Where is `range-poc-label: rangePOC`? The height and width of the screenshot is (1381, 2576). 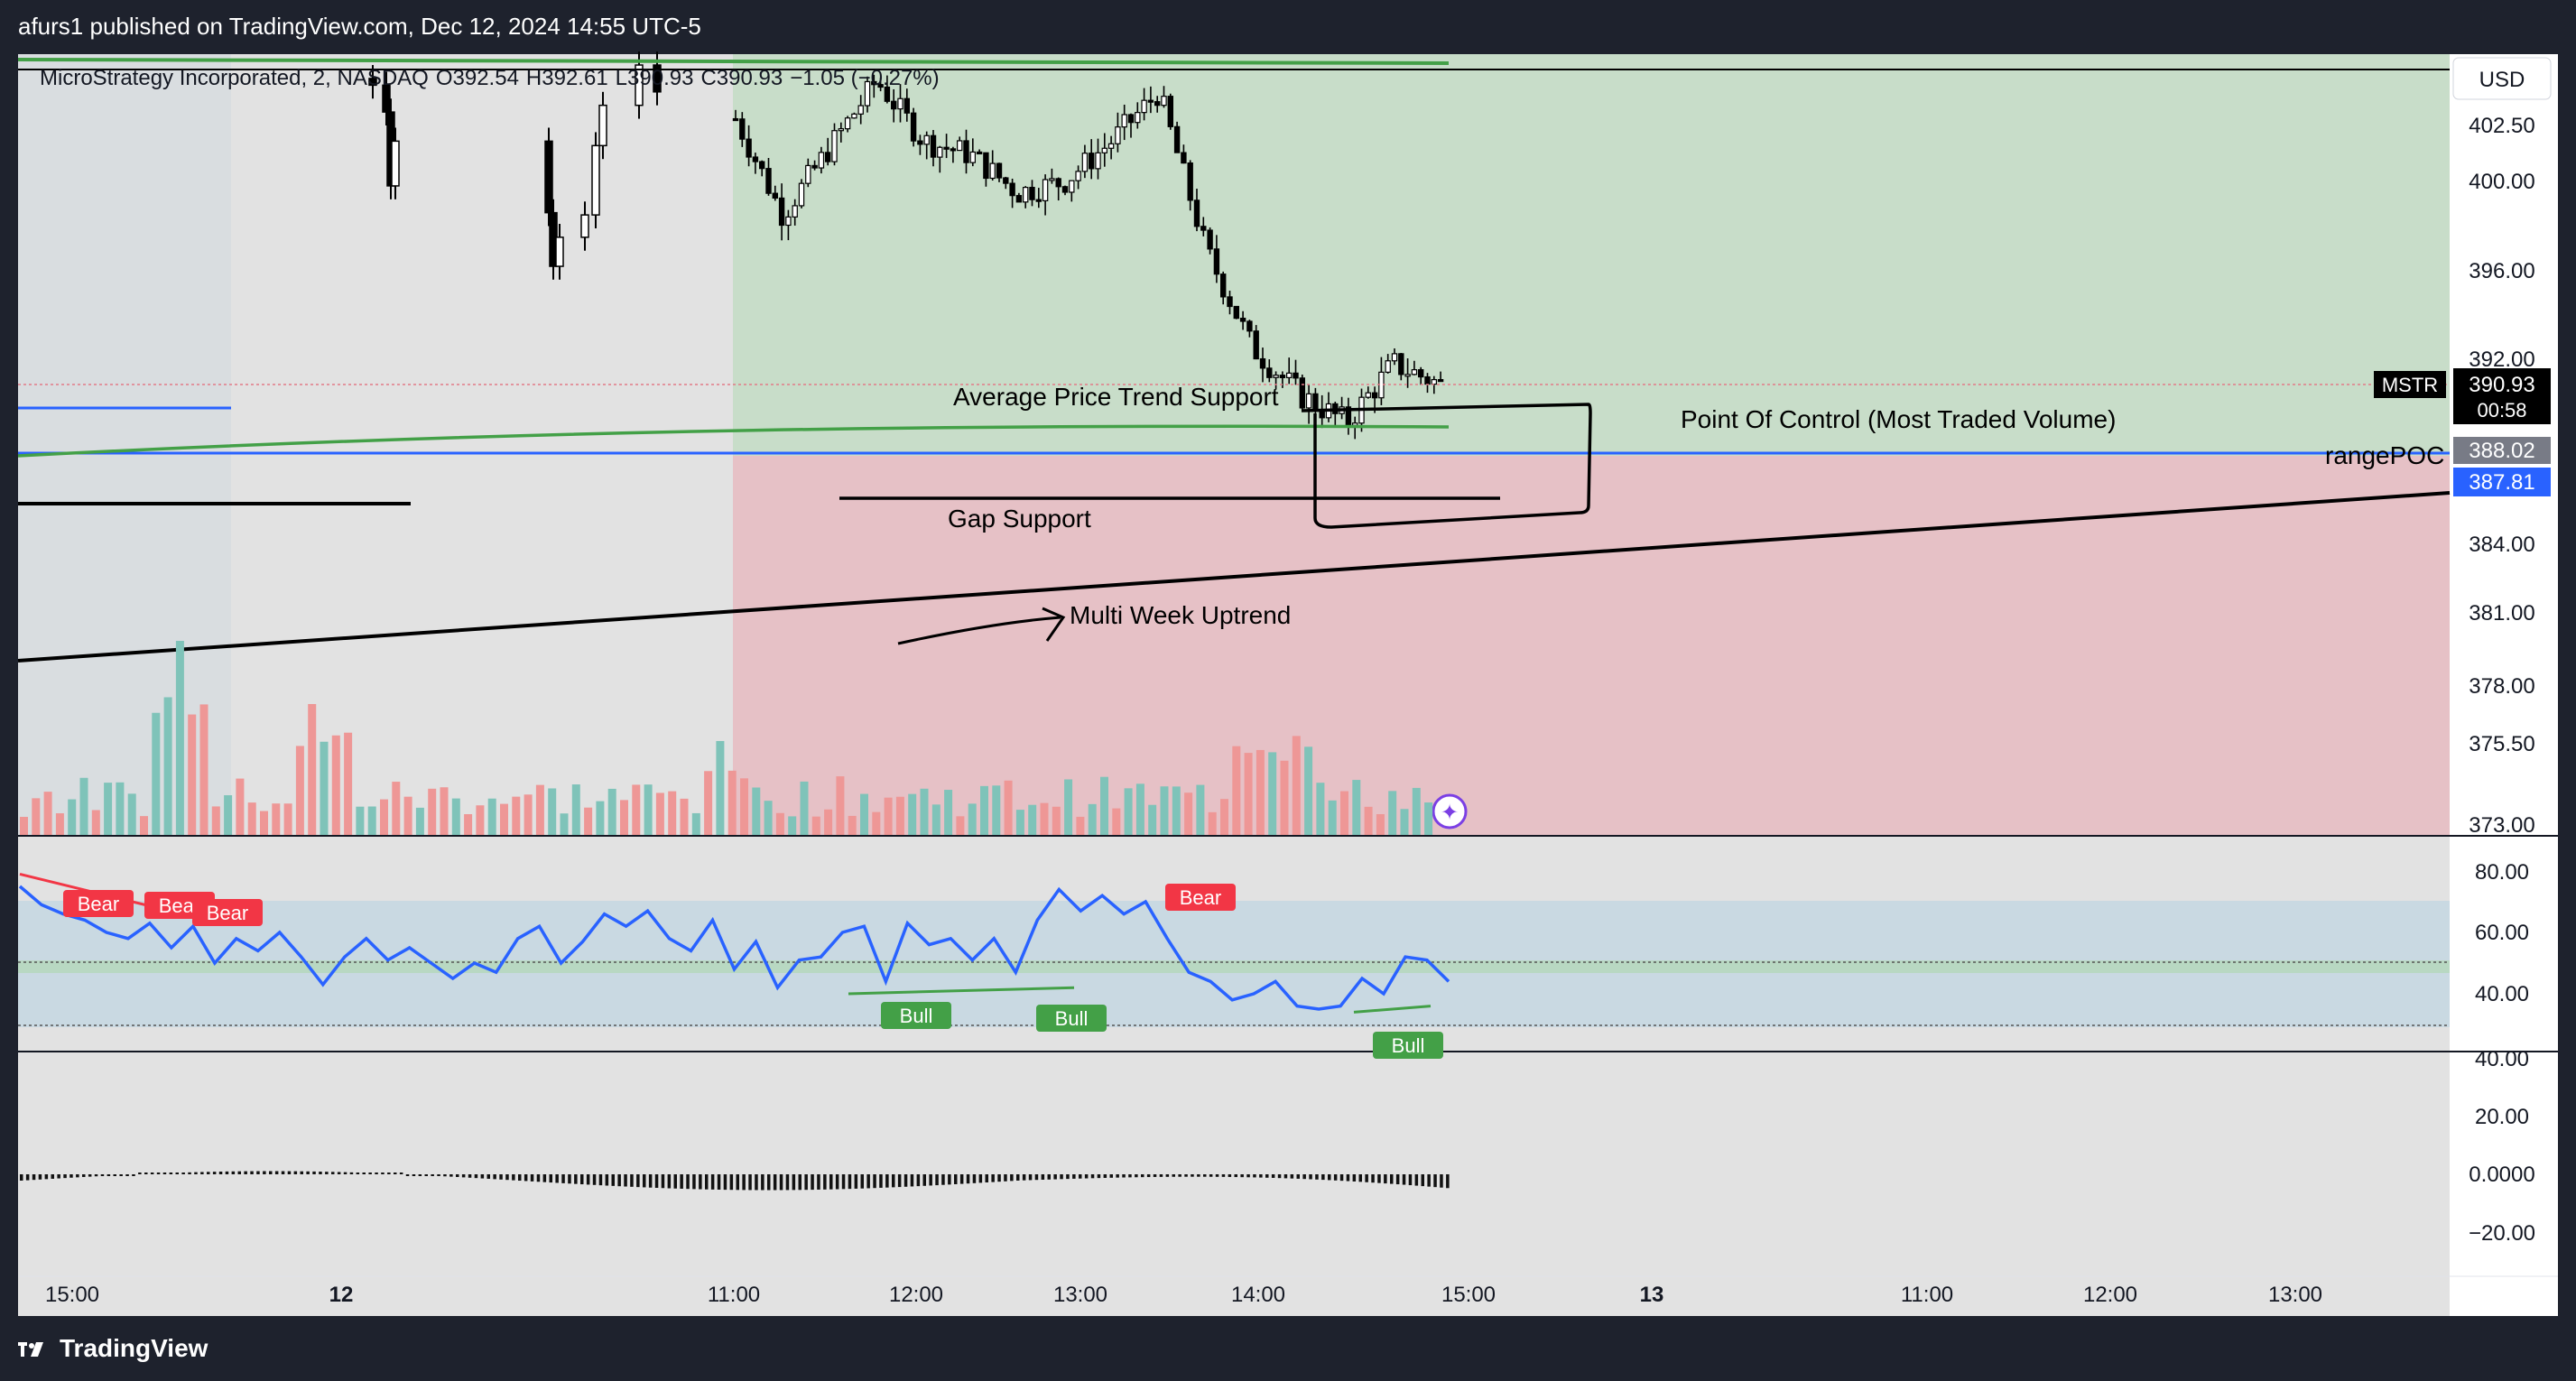
range-poc-label: rangePOC is located at coordinates (2385, 455).